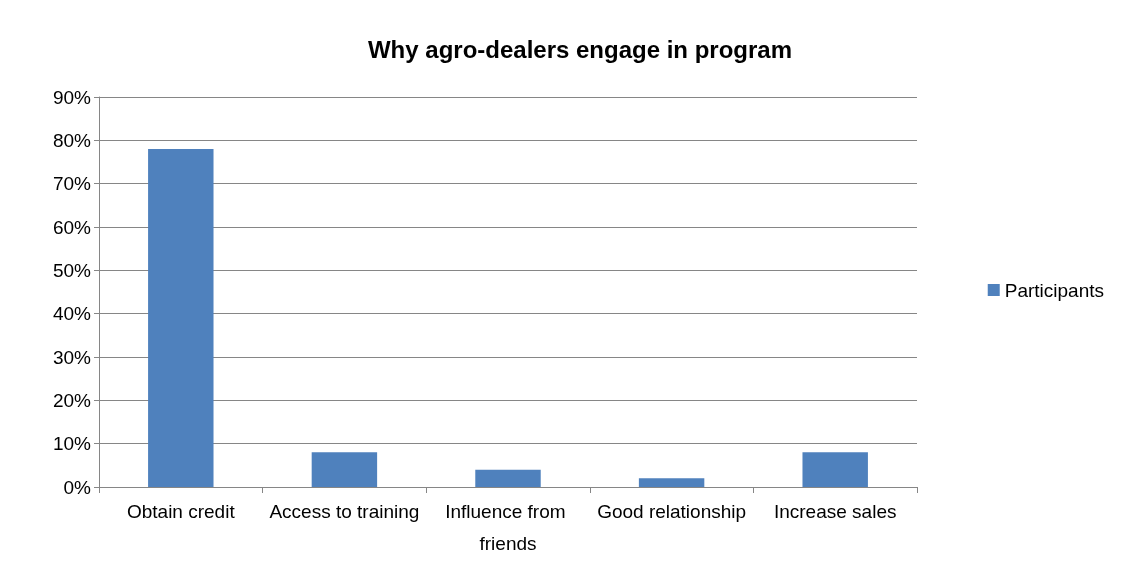 The image size is (1123, 580). What do you see at coordinates (72, 227) in the screenshot?
I see `y-tick-label: 60%` at bounding box center [72, 227].